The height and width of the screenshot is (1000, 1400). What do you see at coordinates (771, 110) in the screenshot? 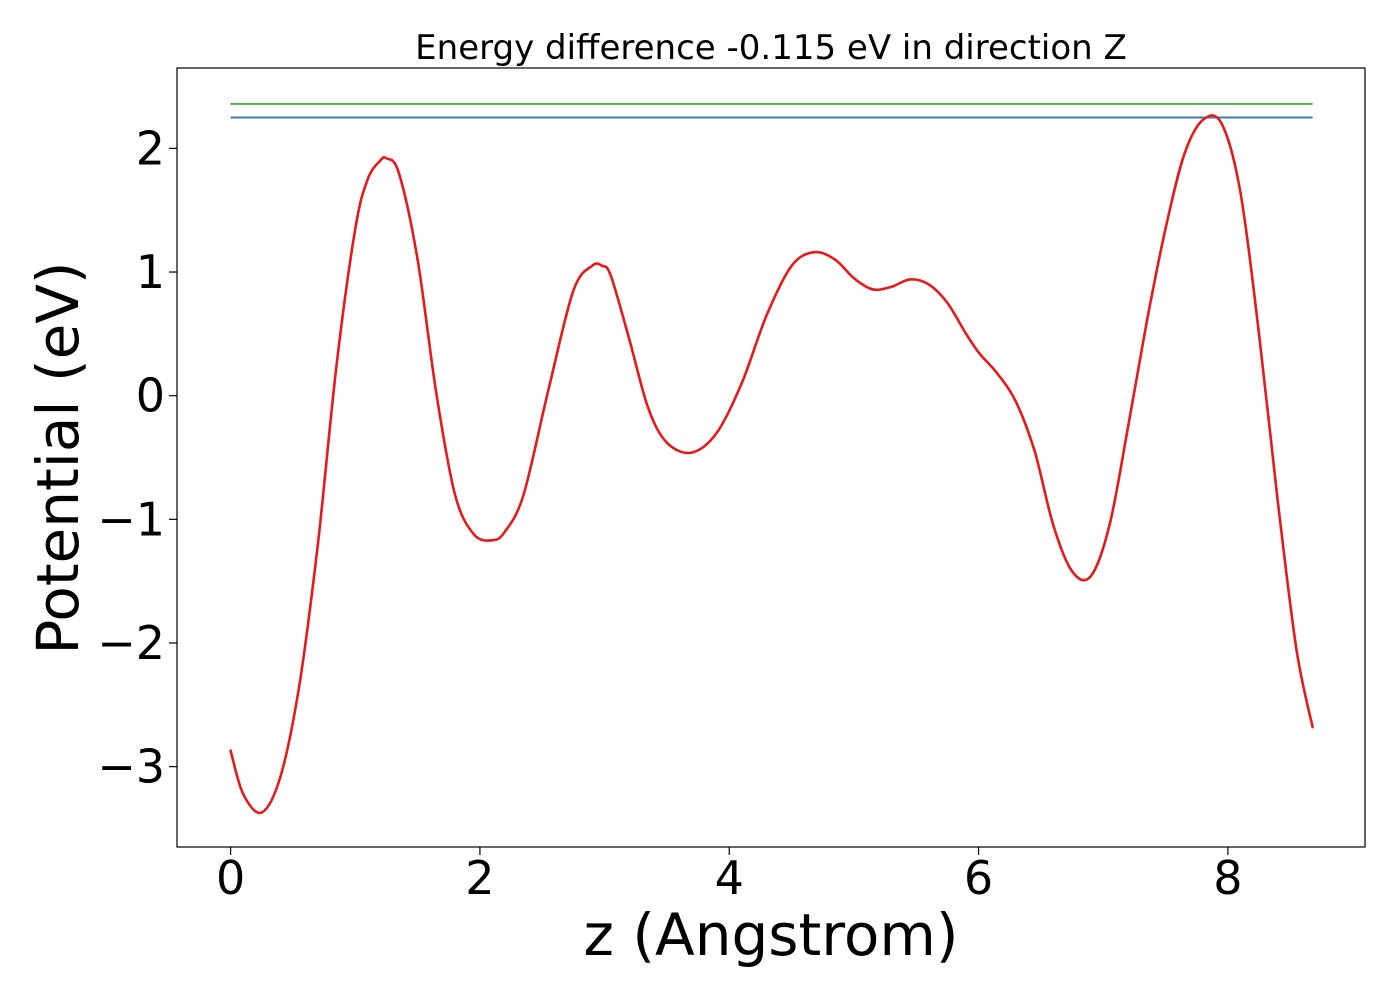
I see `reference-lines` at bounding box center [771, 110].